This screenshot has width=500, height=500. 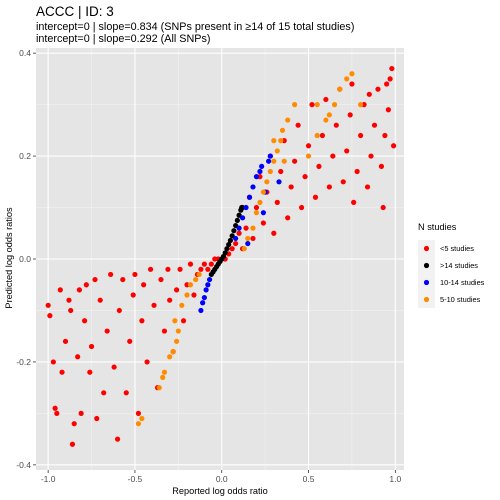 I want to click on y-tick-label: -0.2, so click(x=23, y=362).